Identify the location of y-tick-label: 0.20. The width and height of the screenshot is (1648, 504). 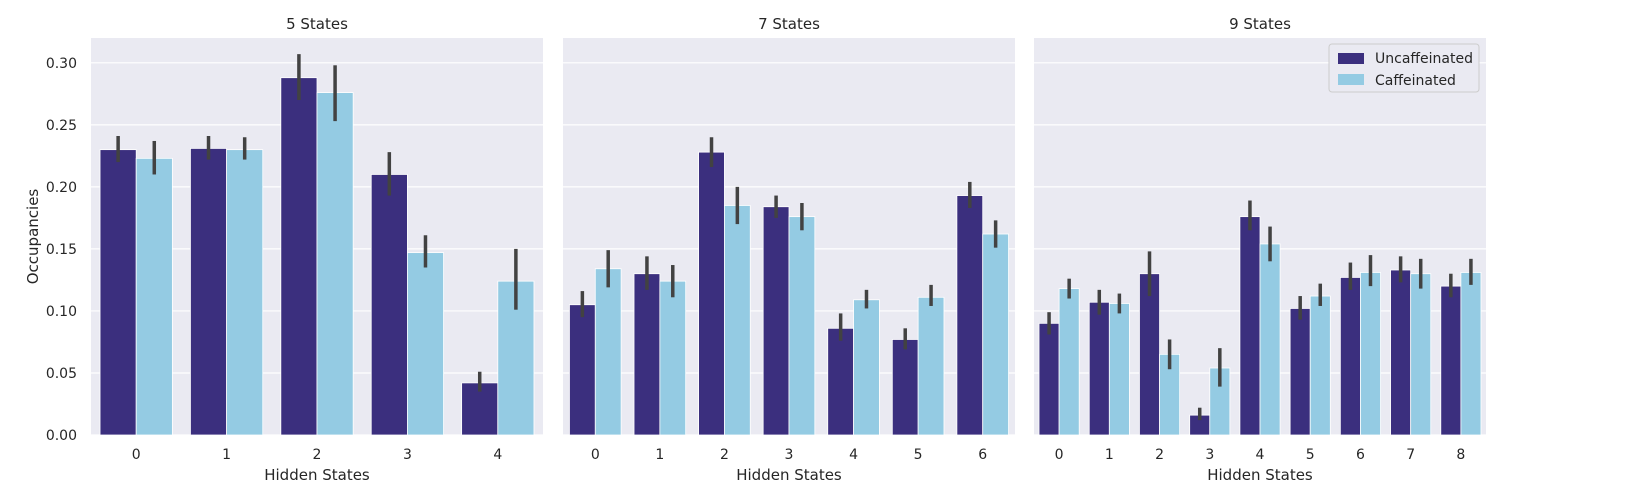
(61, 188).